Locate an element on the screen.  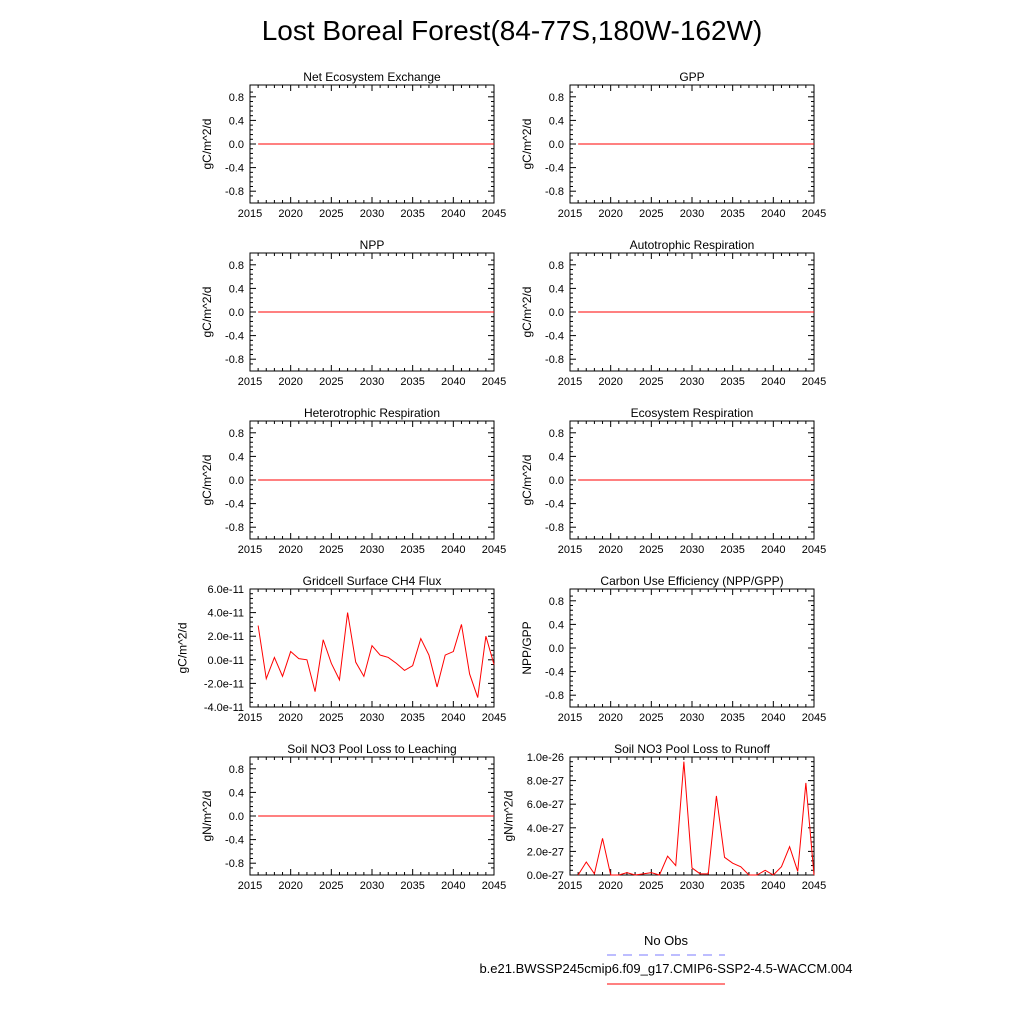
panel-title: Heterotrophic Respiration is located at coordinates (372, 413).